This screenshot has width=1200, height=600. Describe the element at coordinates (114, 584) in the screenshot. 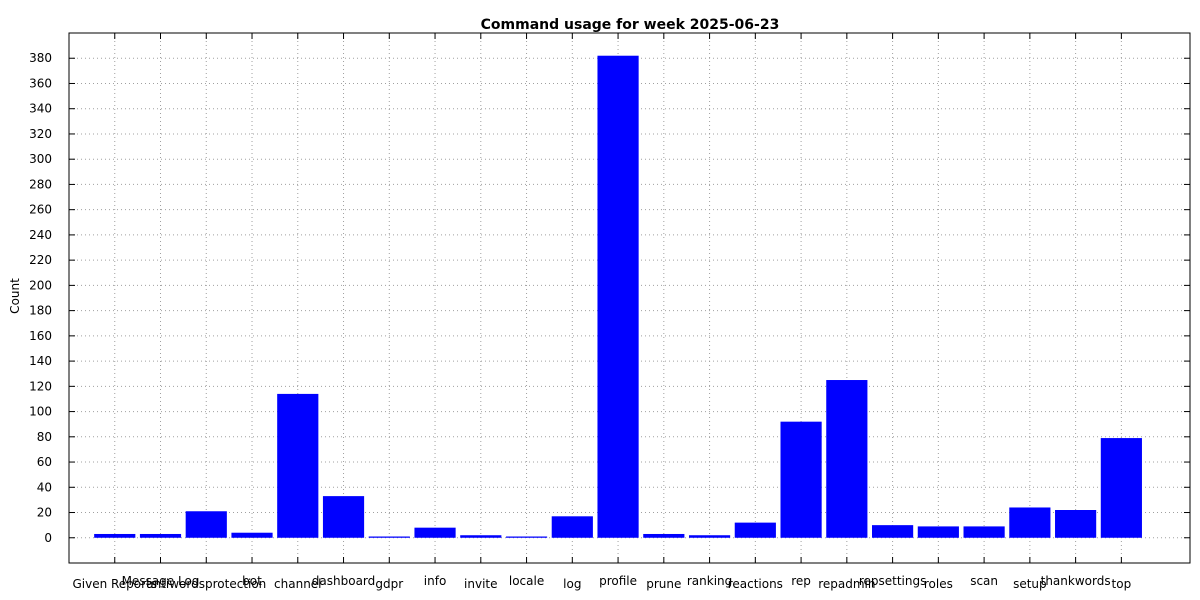

I see `x-tick-label: Given Reports` at that location.